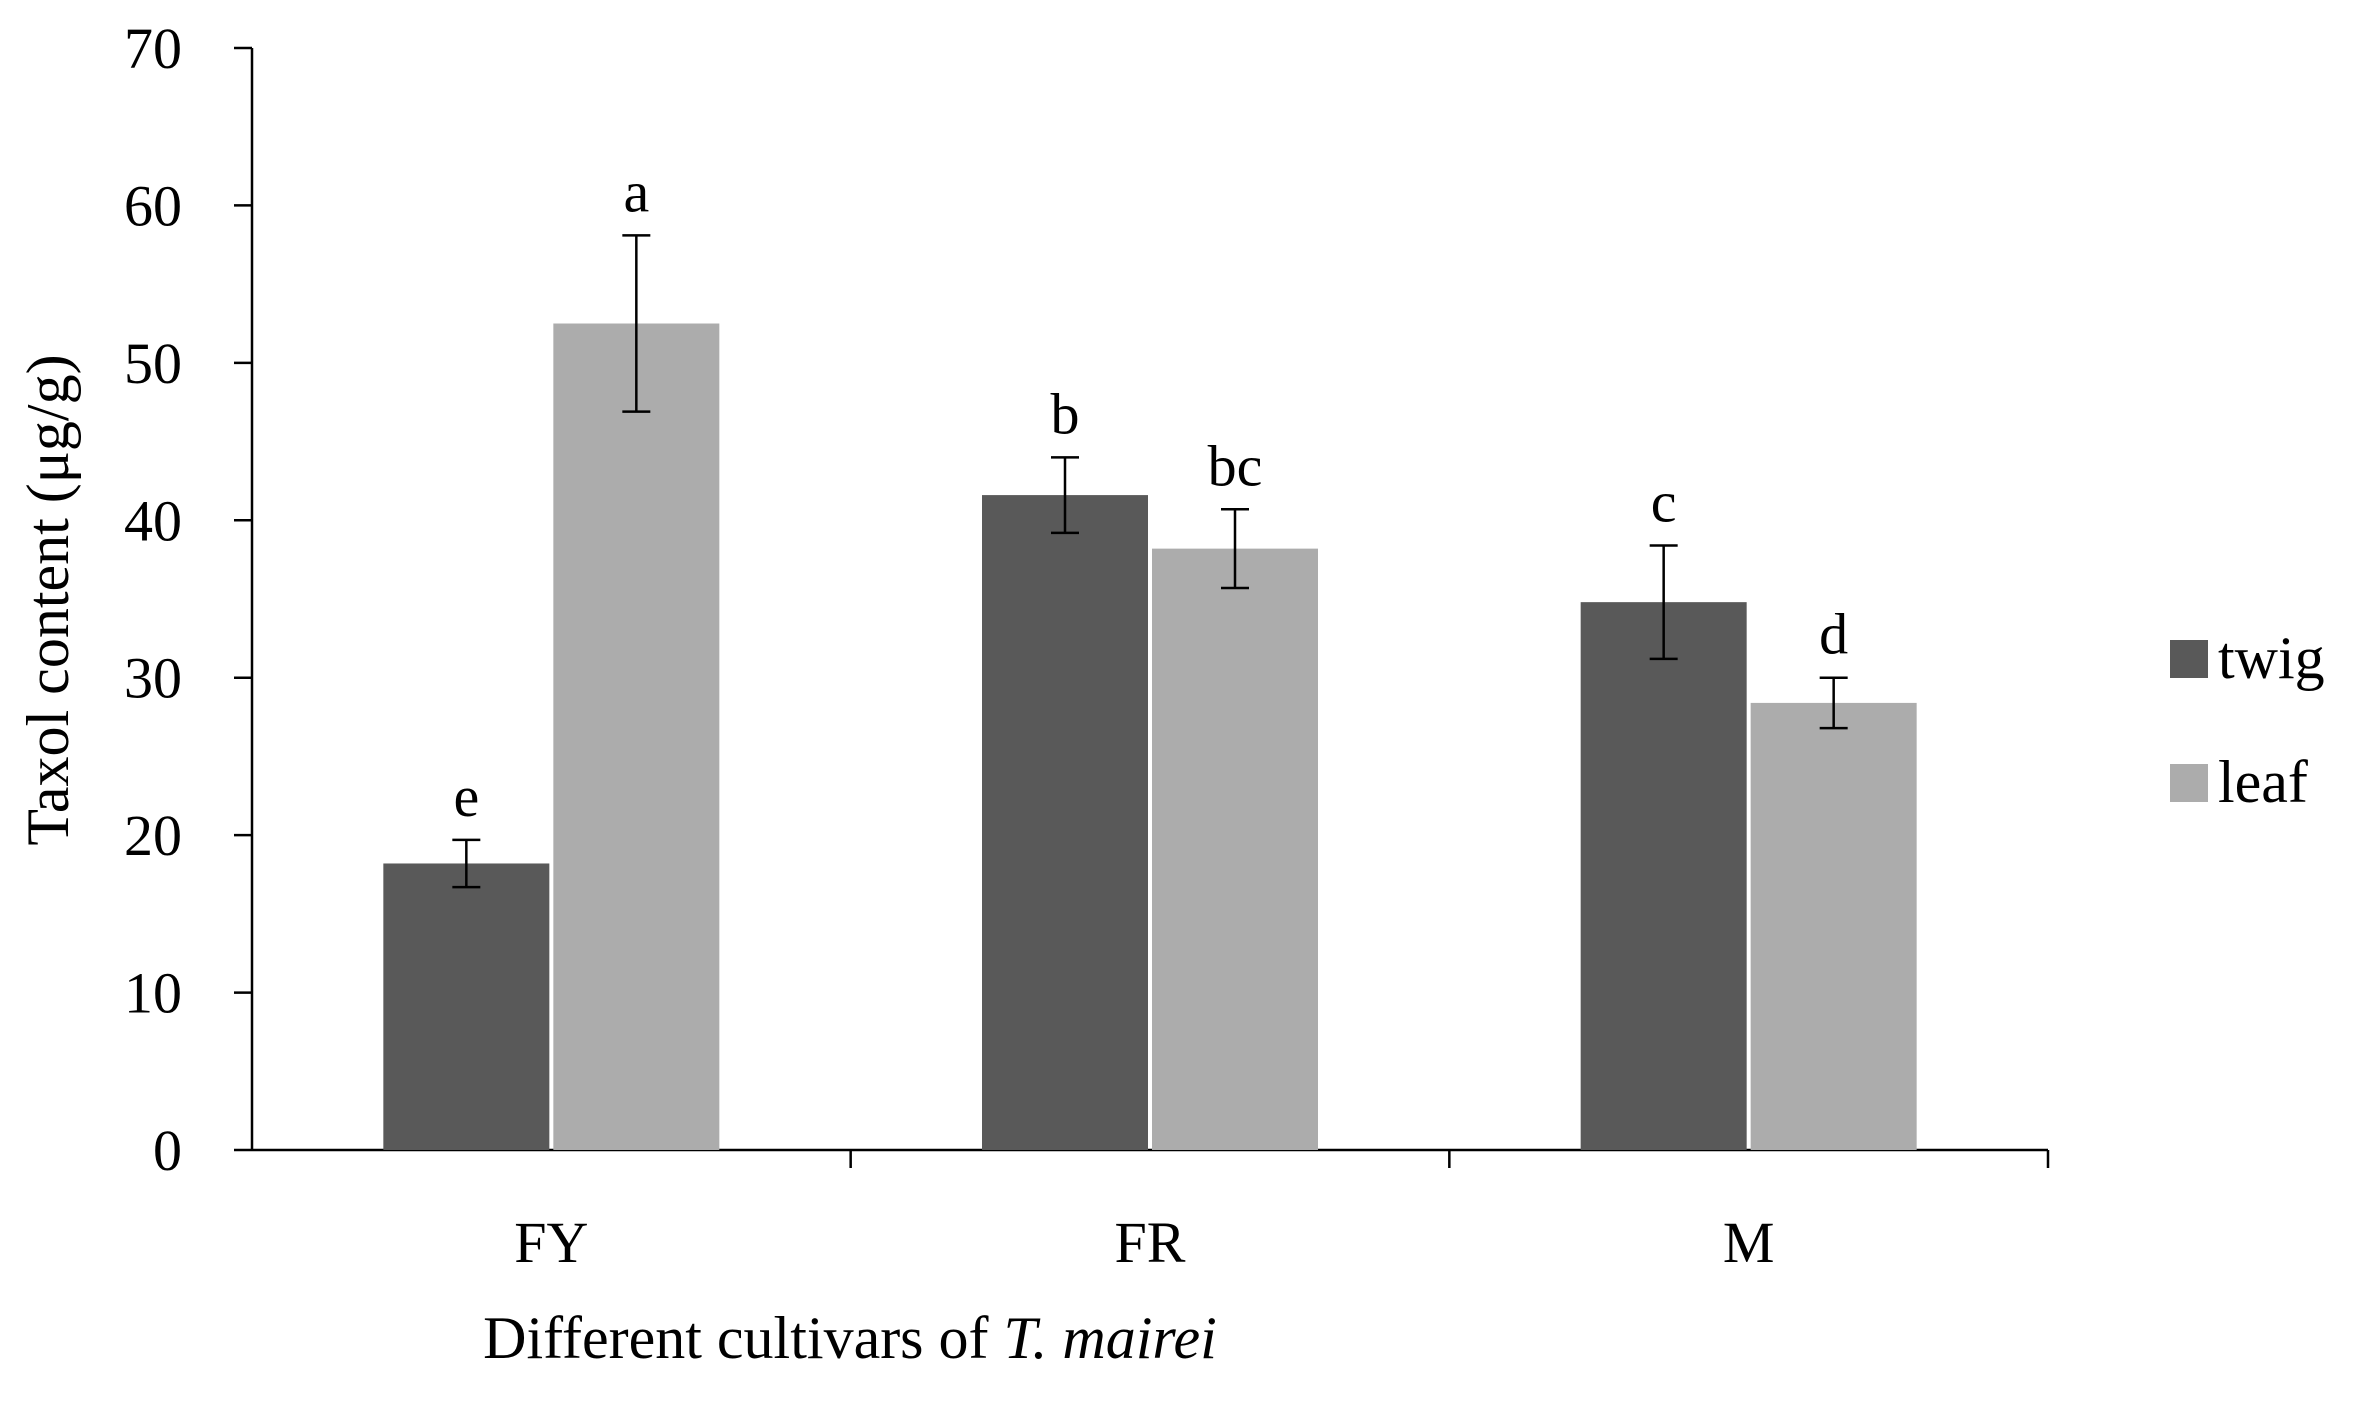  I want to click on x-axis-title: Different cultivars of T. mairei, so click(850, 1338).